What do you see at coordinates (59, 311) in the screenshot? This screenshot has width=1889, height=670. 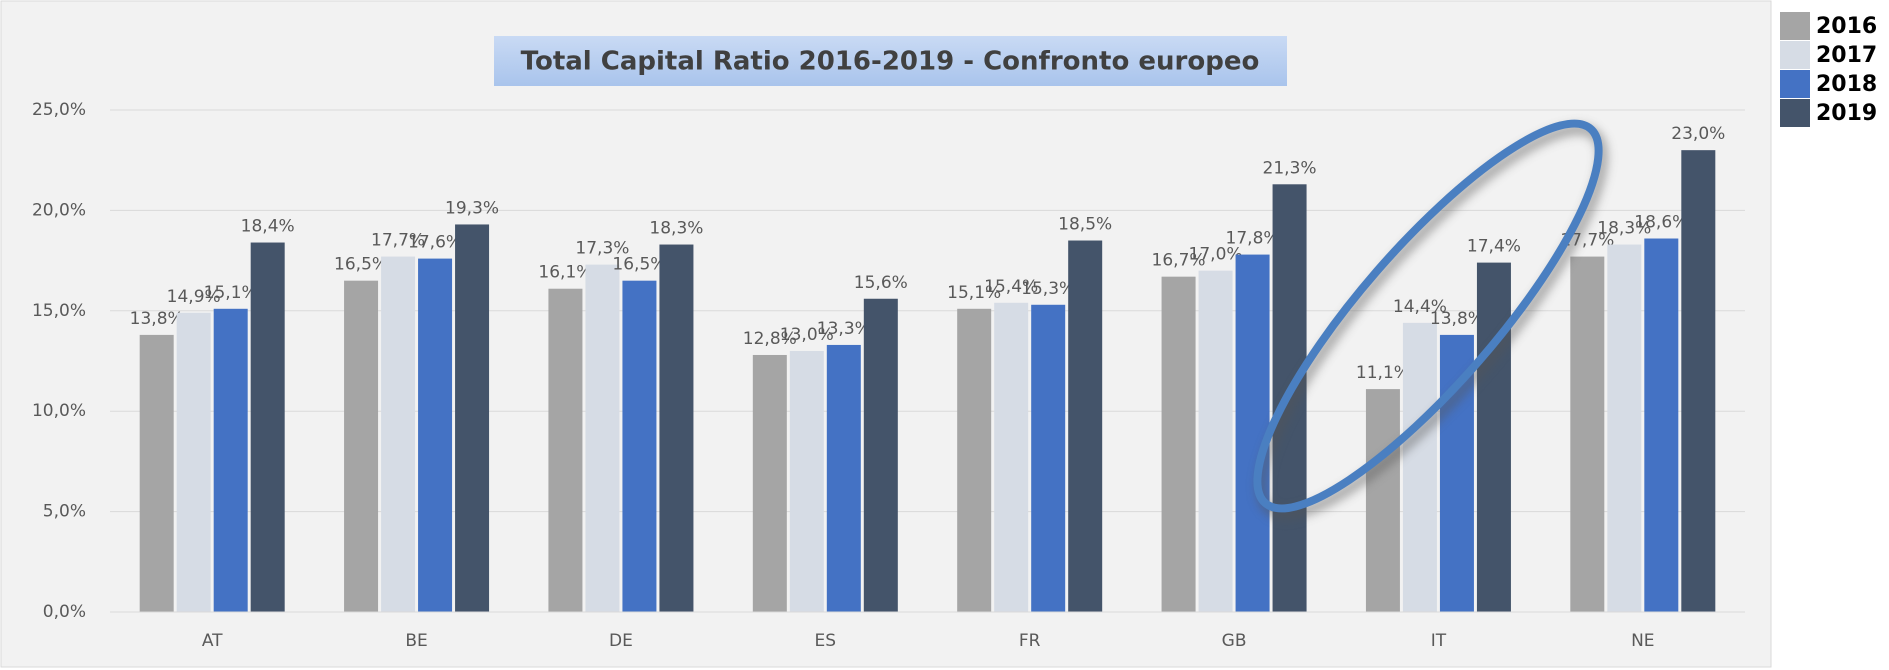 I see `y-tick-label: 15,0%` at bounding box center [59, 311].